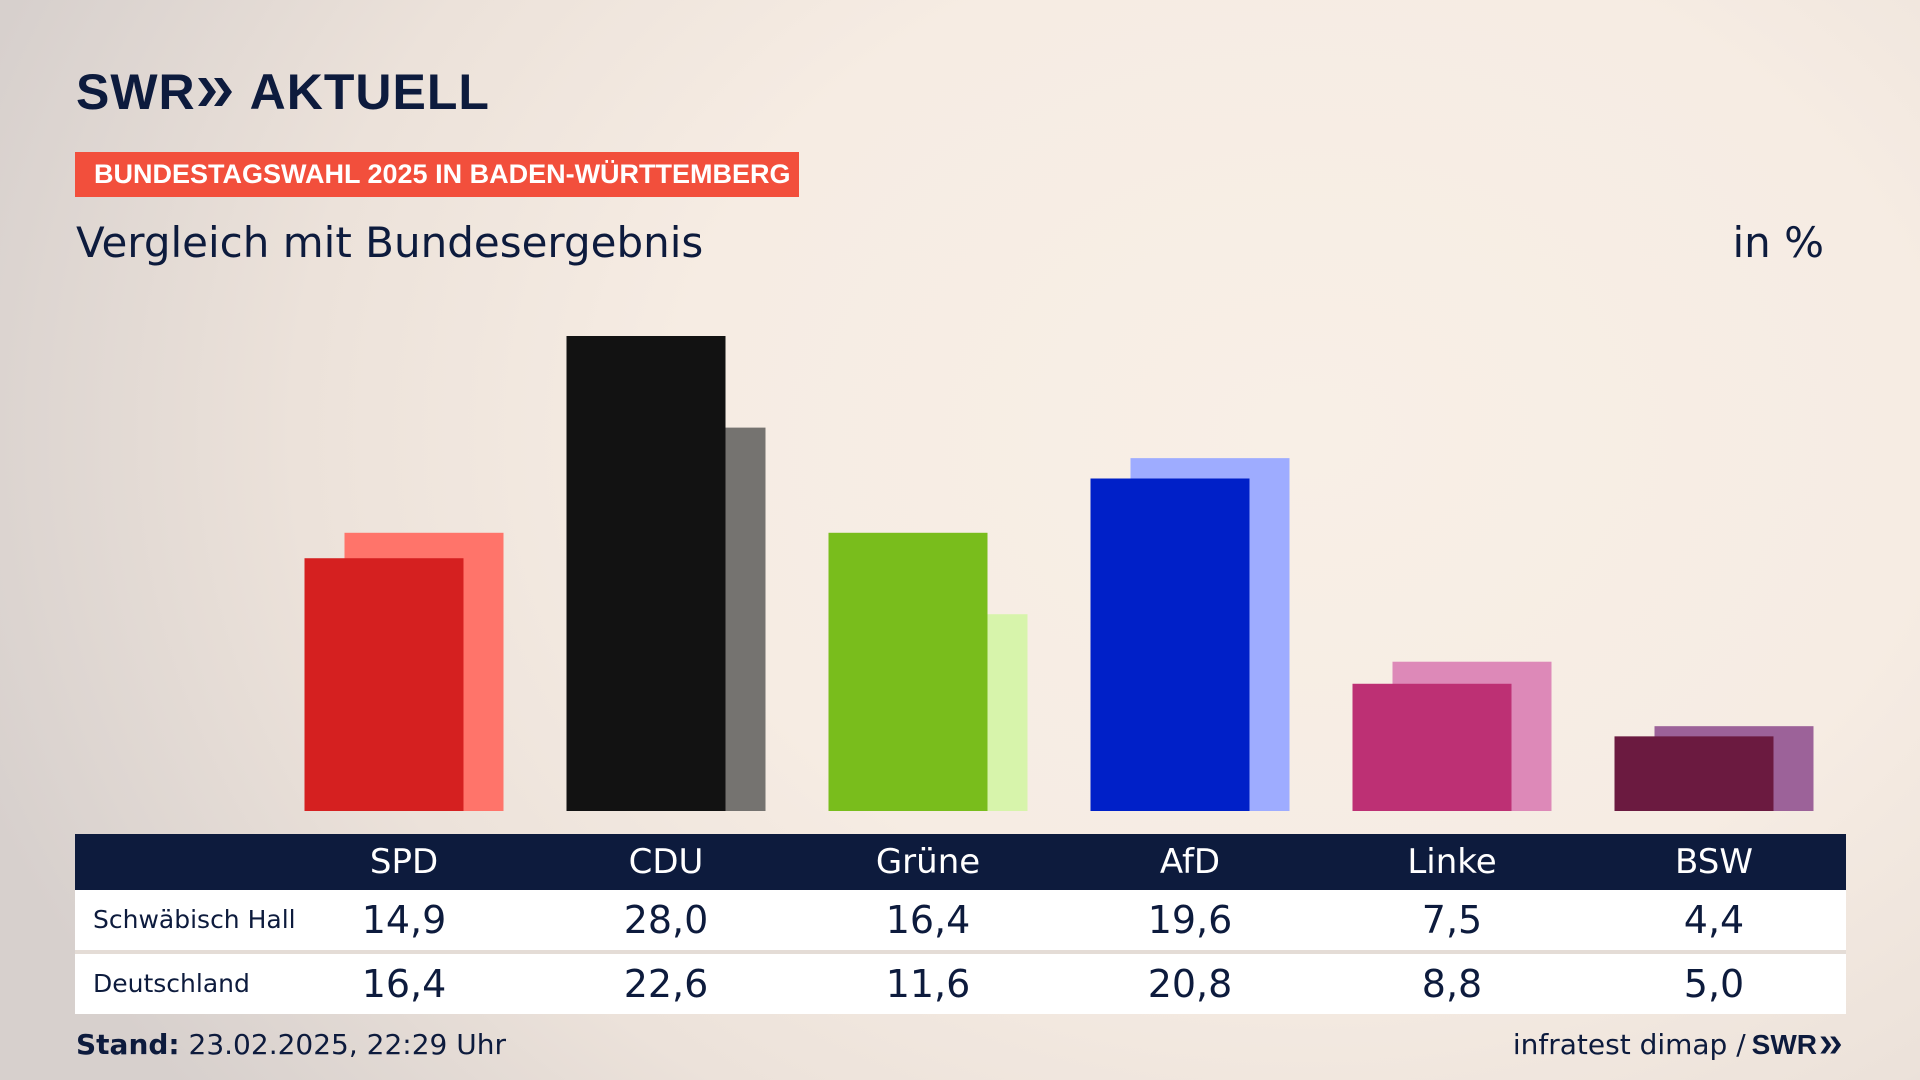 The height and width of the screenshot is (1080, 1920). I want to click on value-cdu: 28,0, so click(666, 920).